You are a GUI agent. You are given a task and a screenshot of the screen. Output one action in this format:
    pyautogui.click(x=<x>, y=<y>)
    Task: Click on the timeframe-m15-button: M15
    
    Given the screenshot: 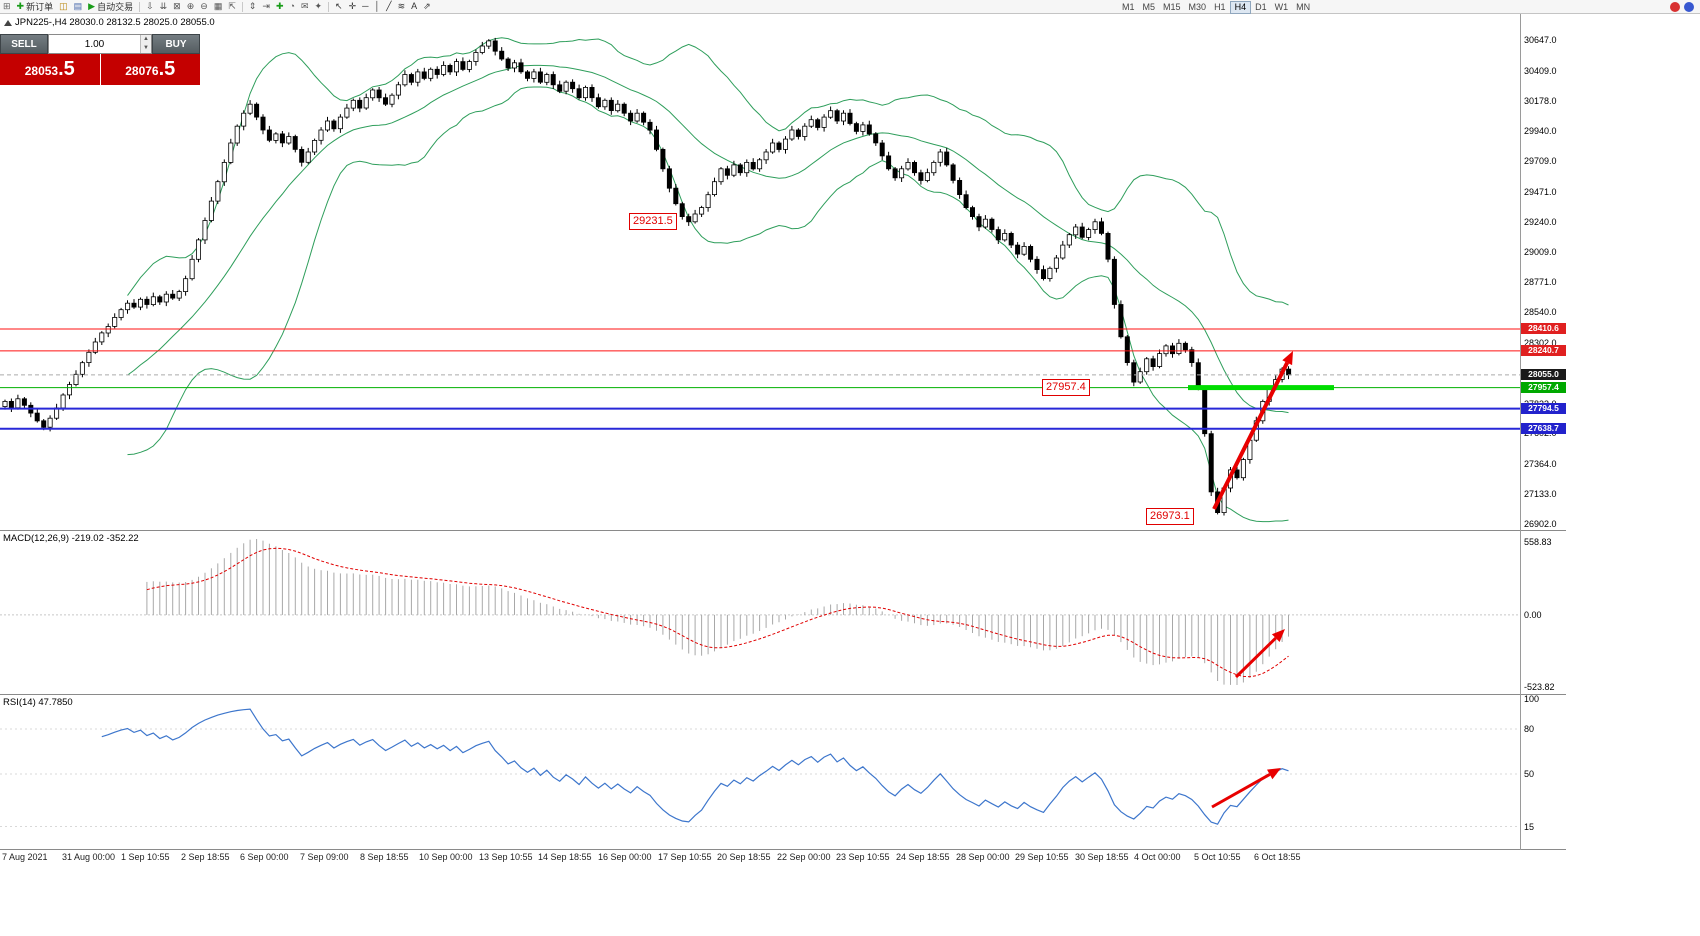 What is the action you would take?
    pyautogui.click(x=1172, y=6)
    